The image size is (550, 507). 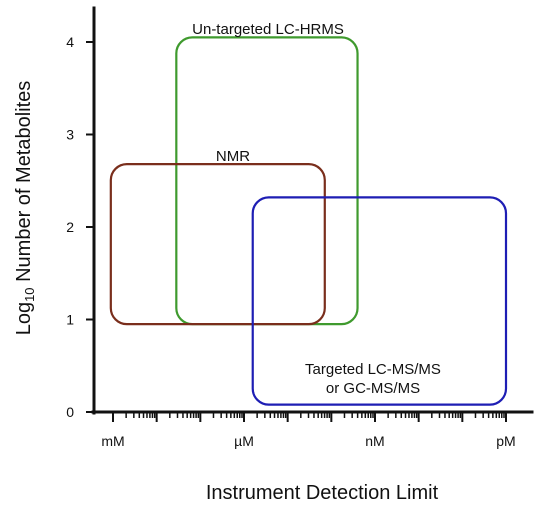 What do you see at coordinates (322, 493) in the screenshot?
I see `x-axis-title: Instrument Detection Limit` at bounding box center [322, 493].